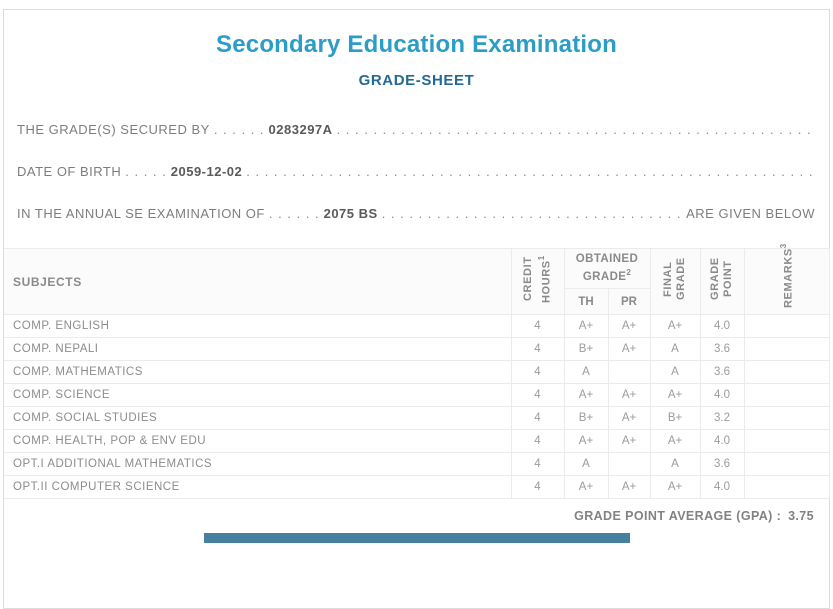 This screenshot has height=609, width=833. Describe the element at coordinates (801, 516) in the screenshot. I see `gpa-value: 3.75` at that location.